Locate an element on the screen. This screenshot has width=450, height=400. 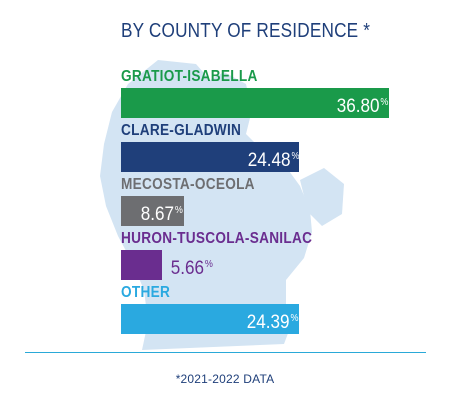
footnote: *2021-2022 DATA is located at coordinates (225, 379).